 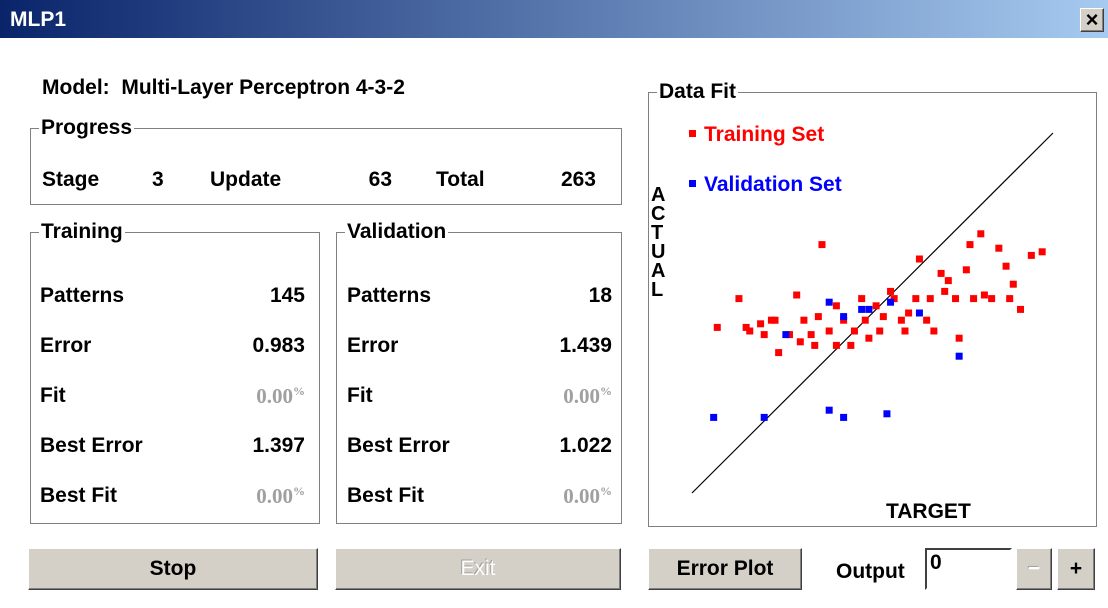 I want to click on close-button: ×, so click(x=1092, y=19).